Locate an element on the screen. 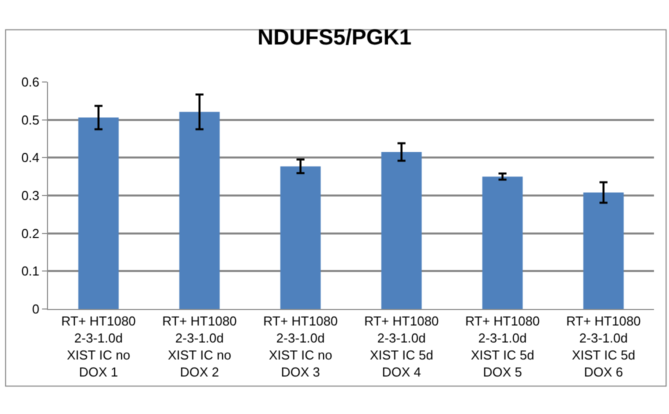 The width and height of the screenshot is (669, 414). y-tick-label: 0.4 is located at coordinates (30, 158).